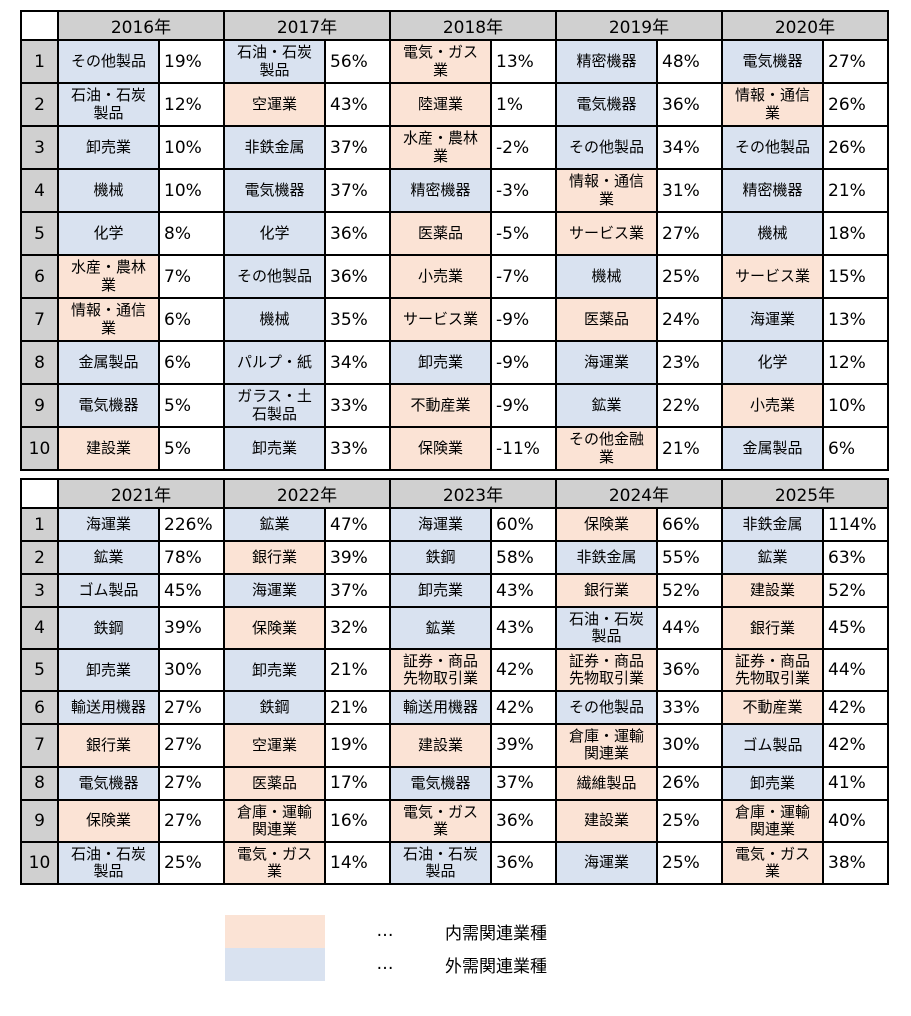 The height and width of the screenshot is (1016, 911). Describe the element at coordinates (689, 783) in the screenshot. I see `value-cell: 26%` at that location.